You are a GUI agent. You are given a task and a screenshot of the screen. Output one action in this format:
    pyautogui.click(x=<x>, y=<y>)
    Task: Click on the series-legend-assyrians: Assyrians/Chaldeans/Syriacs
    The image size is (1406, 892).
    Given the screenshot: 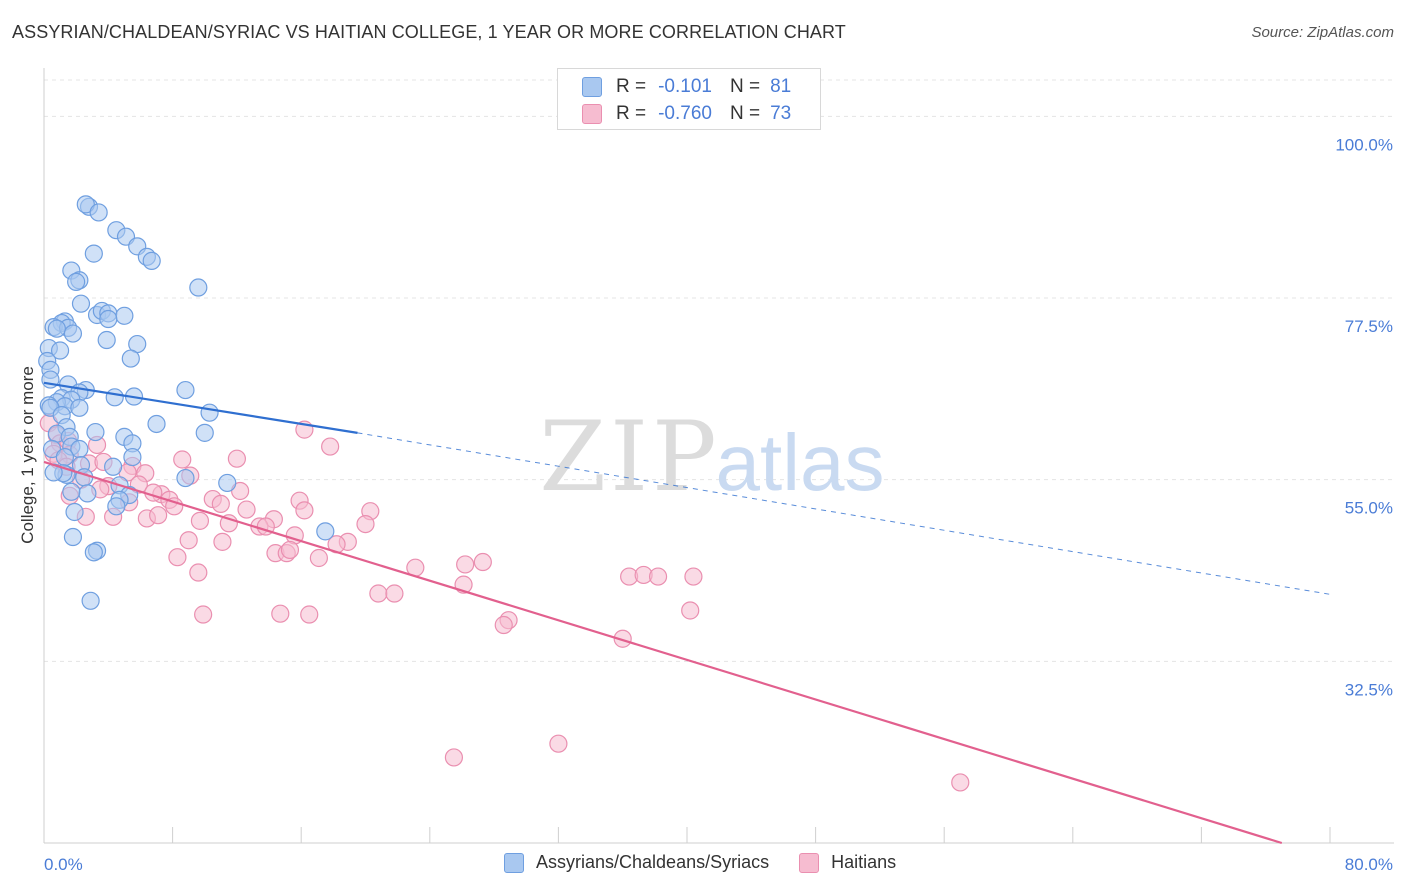 What is the action you would take?
    pyautogui.click(x=636, y=862)
    